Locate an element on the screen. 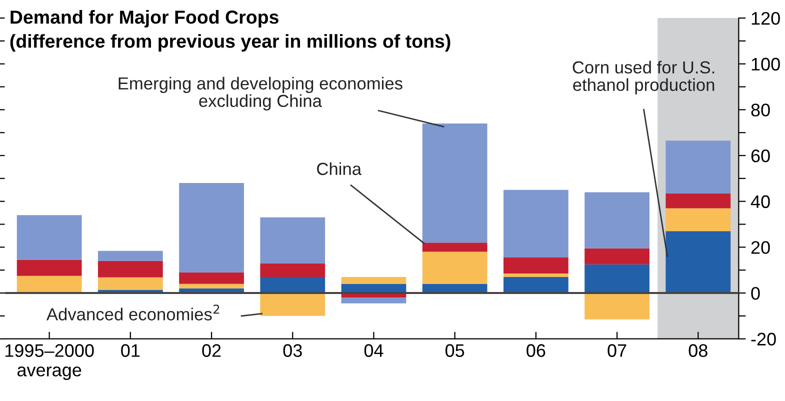  x-tick-label: 04 is located at coordinates (374, 350).